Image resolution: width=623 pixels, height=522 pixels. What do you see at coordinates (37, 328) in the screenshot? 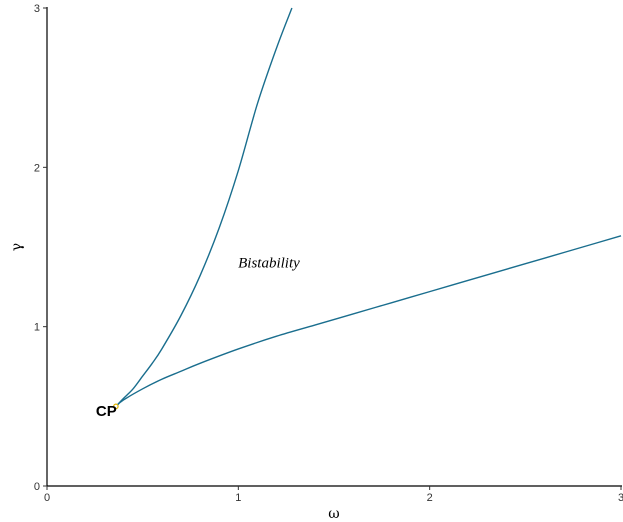
I see `y-tick-label: 1` at bounding box center [37, 328].